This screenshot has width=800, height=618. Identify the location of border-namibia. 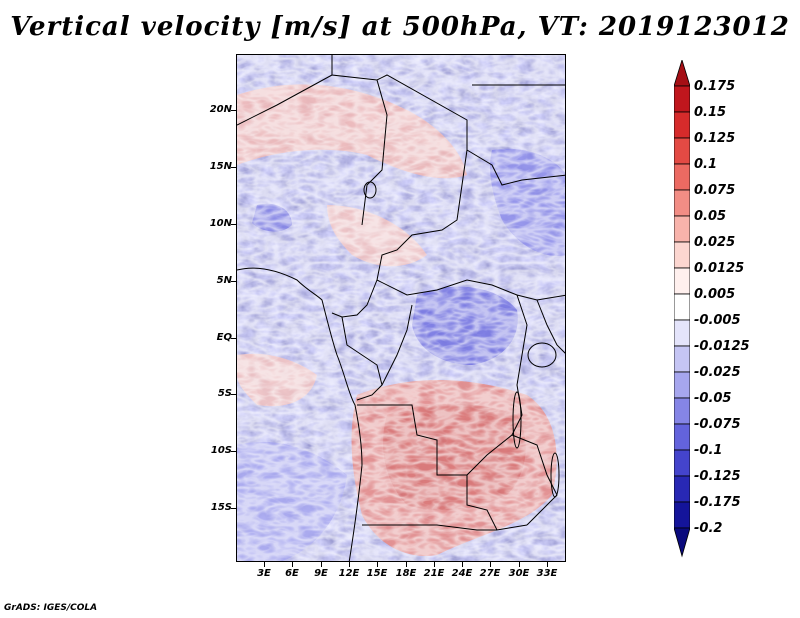
(429, 527).